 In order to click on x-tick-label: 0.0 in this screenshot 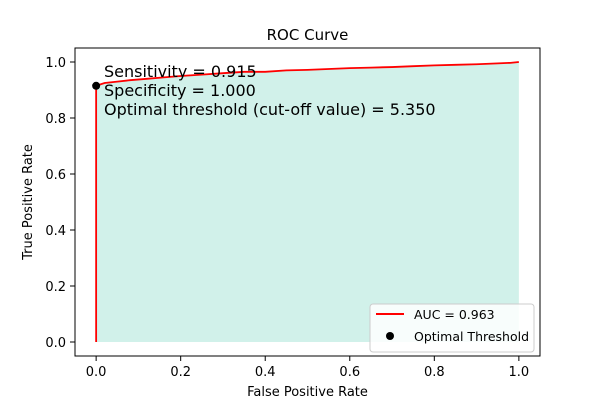, I will do `click(96, 372)`.